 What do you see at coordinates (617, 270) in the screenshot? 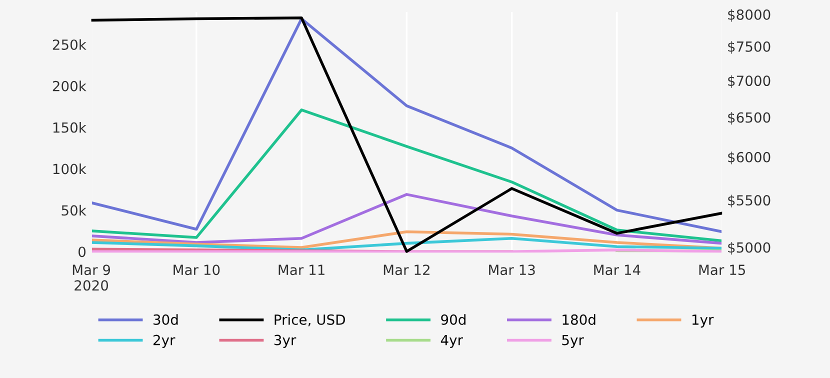
I see `x-tick-label: Mar 14` at bounding box center [617, 270].